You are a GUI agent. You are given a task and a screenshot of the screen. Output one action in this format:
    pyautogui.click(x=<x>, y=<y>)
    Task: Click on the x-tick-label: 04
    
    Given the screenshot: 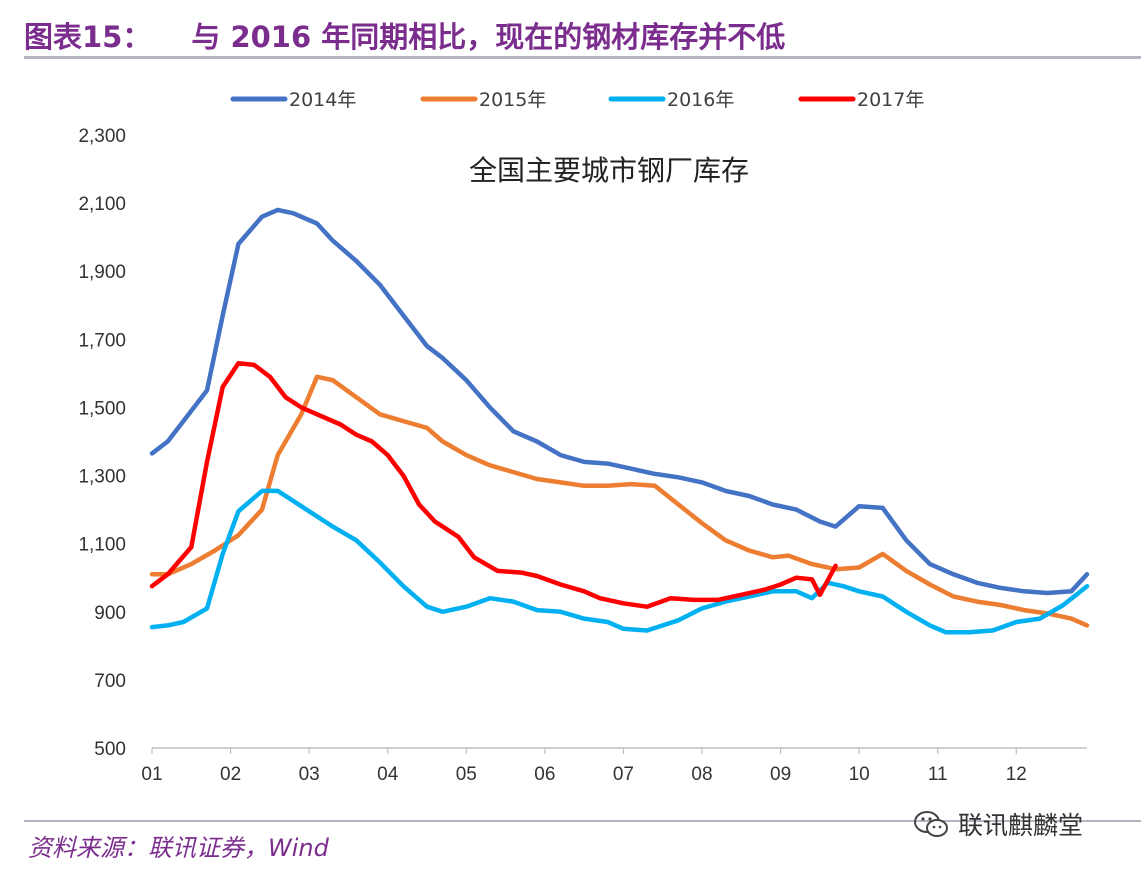 What is the action you would take?
    pyautogui.click(x=388, y=774)
    